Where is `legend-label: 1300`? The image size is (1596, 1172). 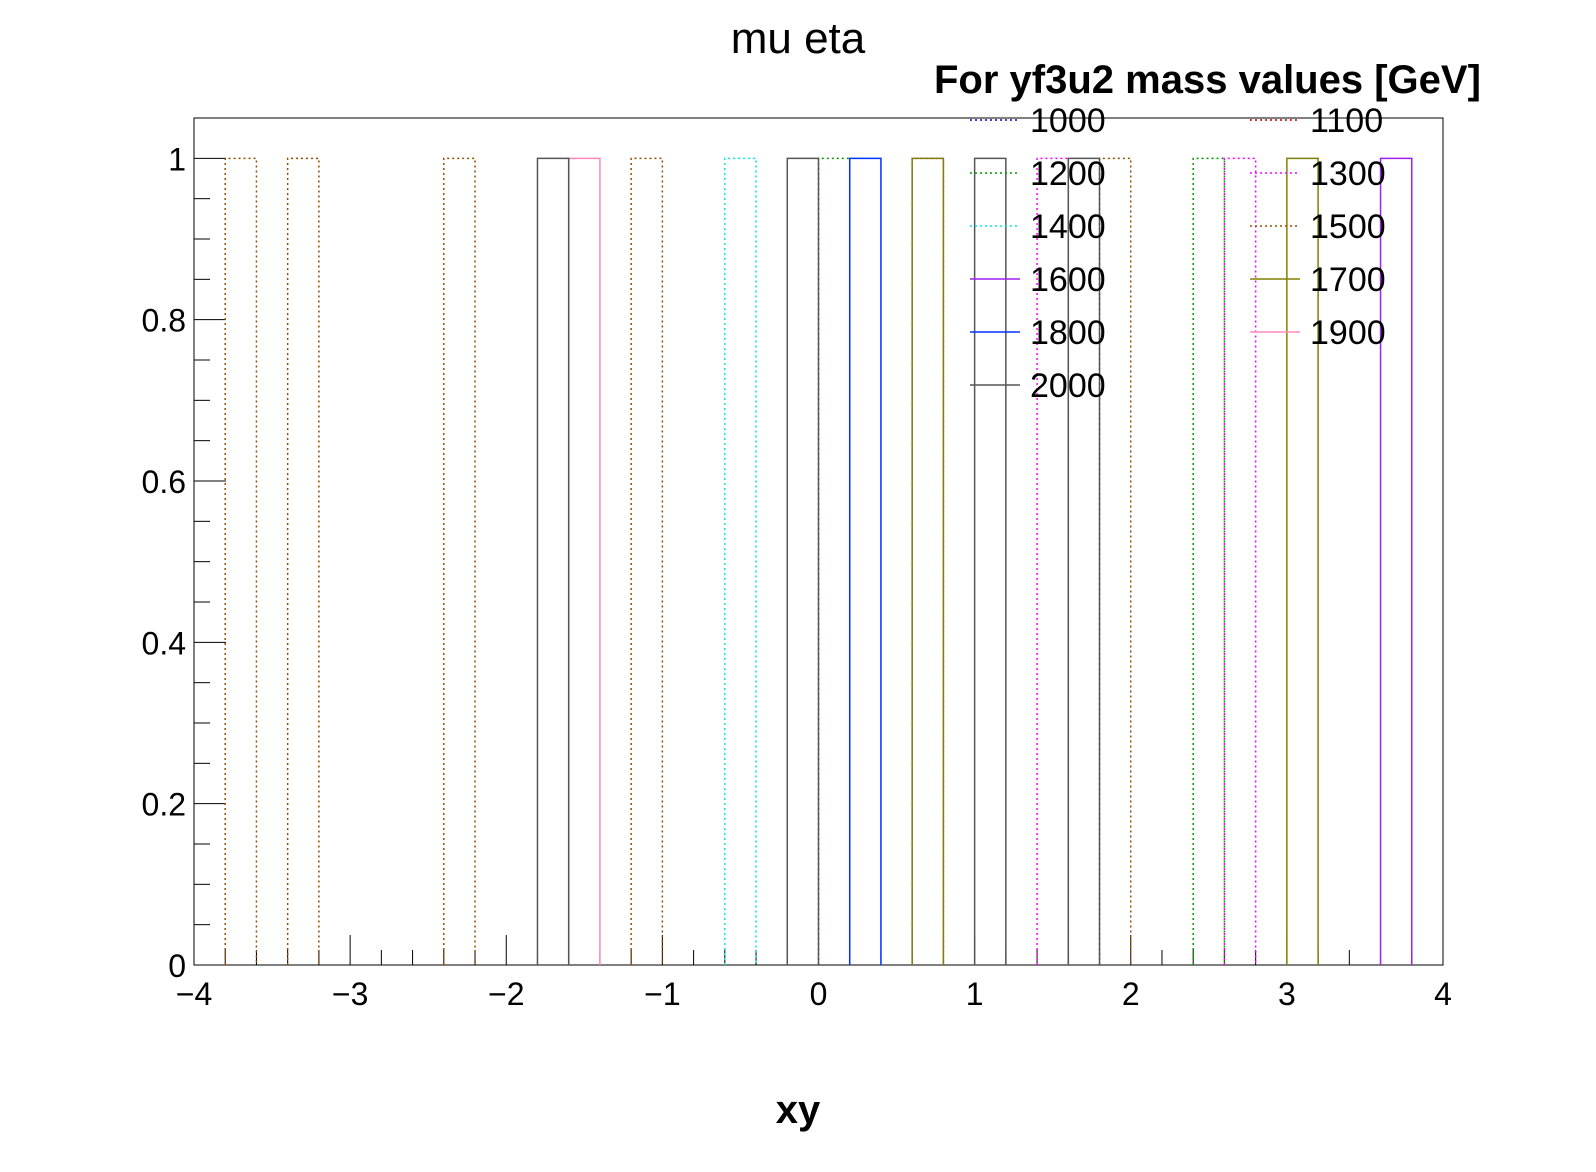
legend-label: 1300 is located at coordinates (1348, 174).